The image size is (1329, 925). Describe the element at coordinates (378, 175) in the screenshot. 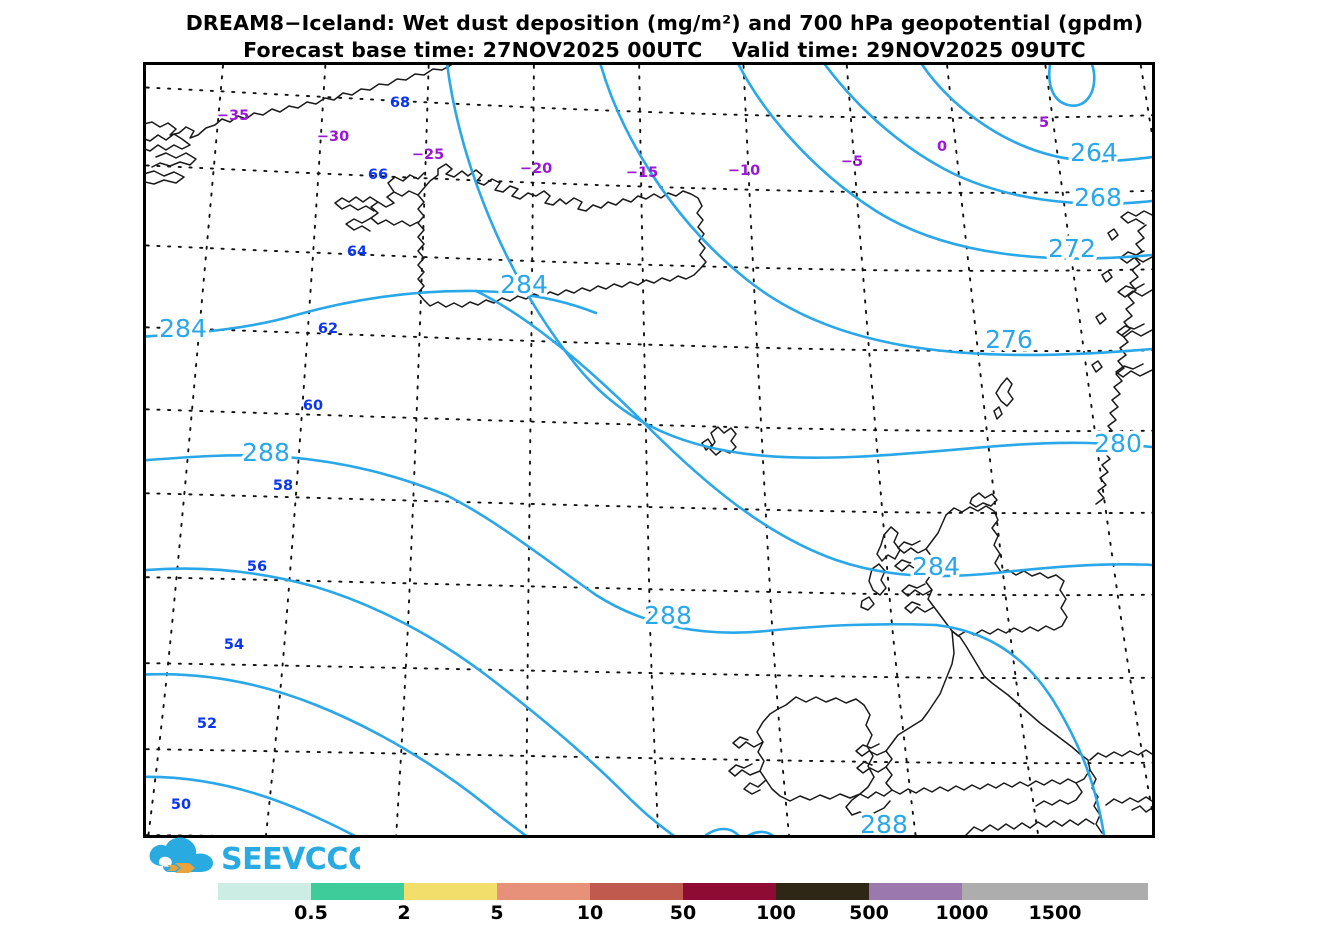

I see `latitude-label: 66` at that location.